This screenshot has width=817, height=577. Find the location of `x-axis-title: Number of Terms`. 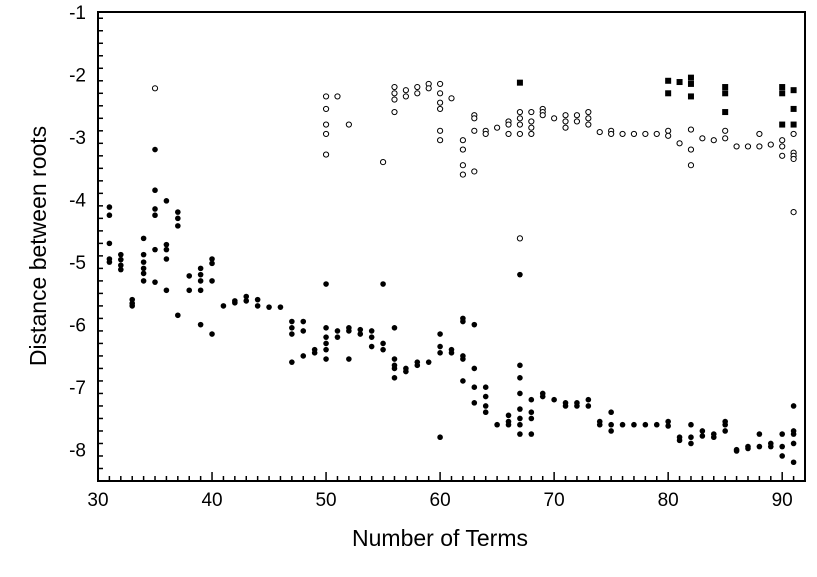

x-axis-title: Number of Terms is located at coordinates (440, 538).